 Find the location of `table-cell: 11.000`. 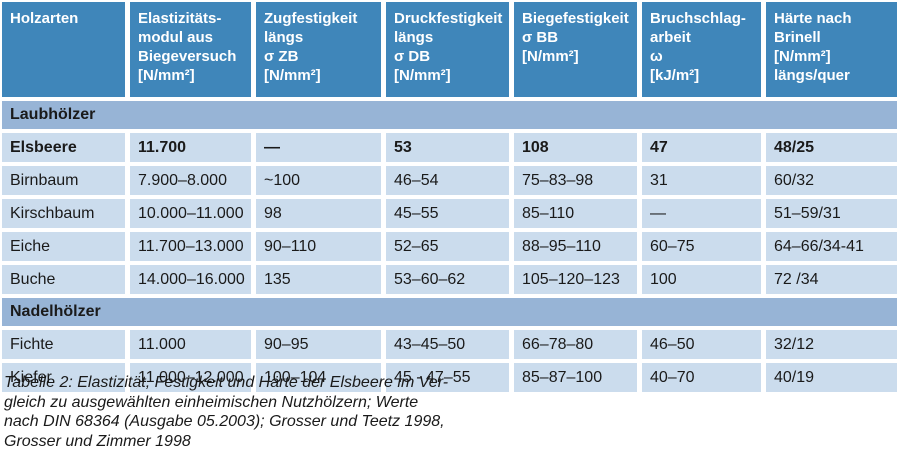

table-cell: 11.000 is located at coordinates (190, 344).